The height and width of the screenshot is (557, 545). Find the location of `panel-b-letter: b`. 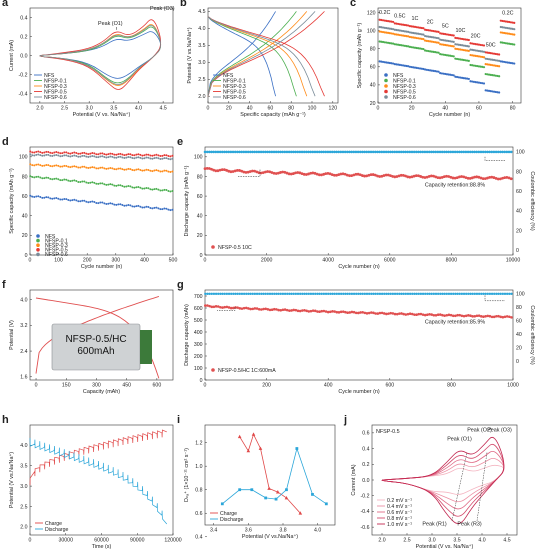

panel-b-letter: b is located at coordinates (183, 4).